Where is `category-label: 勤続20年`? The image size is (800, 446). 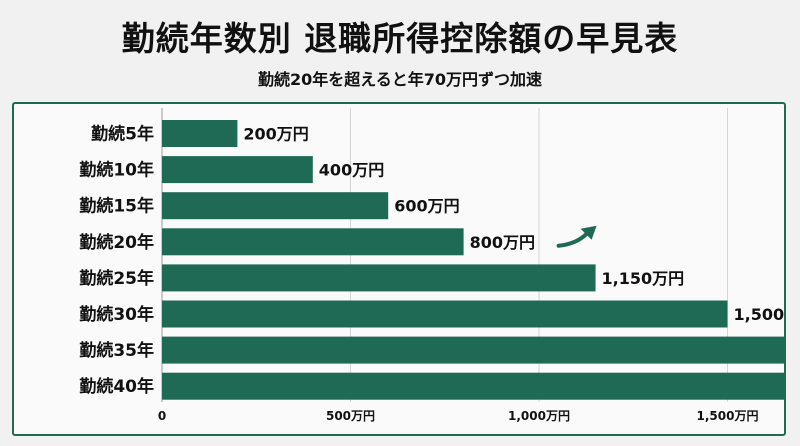 category-label: 勤続20年 is located at coordinates (116, 242).